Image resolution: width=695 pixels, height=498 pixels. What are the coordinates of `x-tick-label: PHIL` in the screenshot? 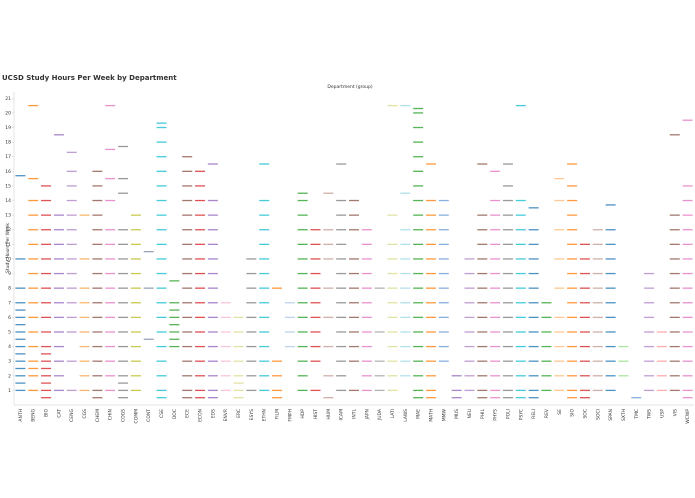 It's located at (483, 414).